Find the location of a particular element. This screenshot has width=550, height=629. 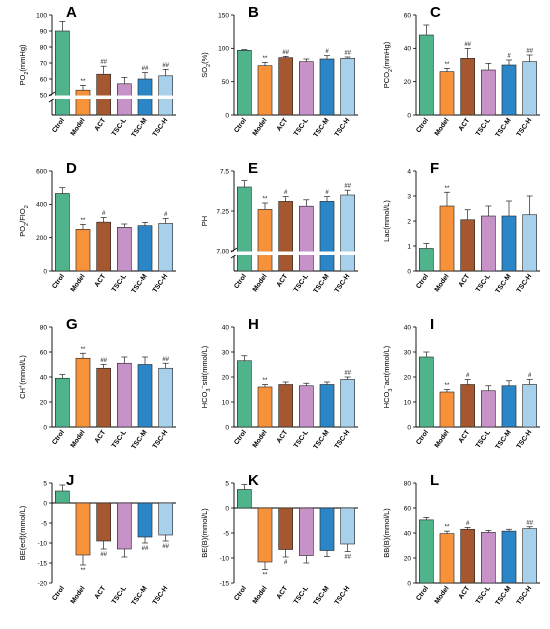

y-axis-label: BE(B)(mmol/L) is located at coordinates (204, 533).